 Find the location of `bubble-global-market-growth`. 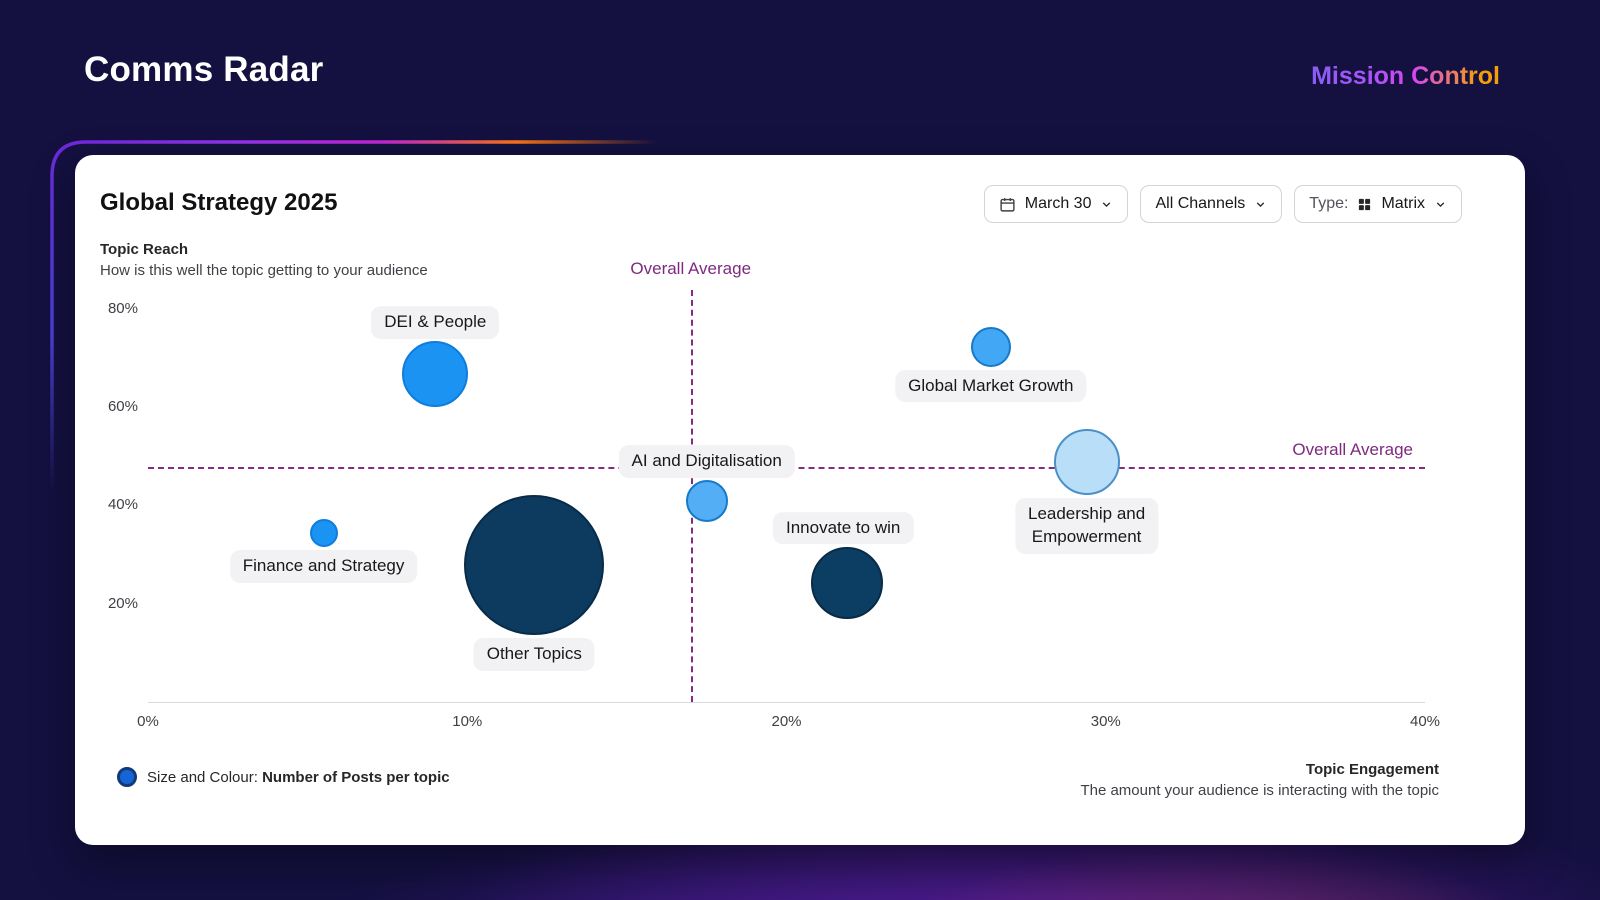

bubble-global-market-growth is located at coordinates (990, 346).